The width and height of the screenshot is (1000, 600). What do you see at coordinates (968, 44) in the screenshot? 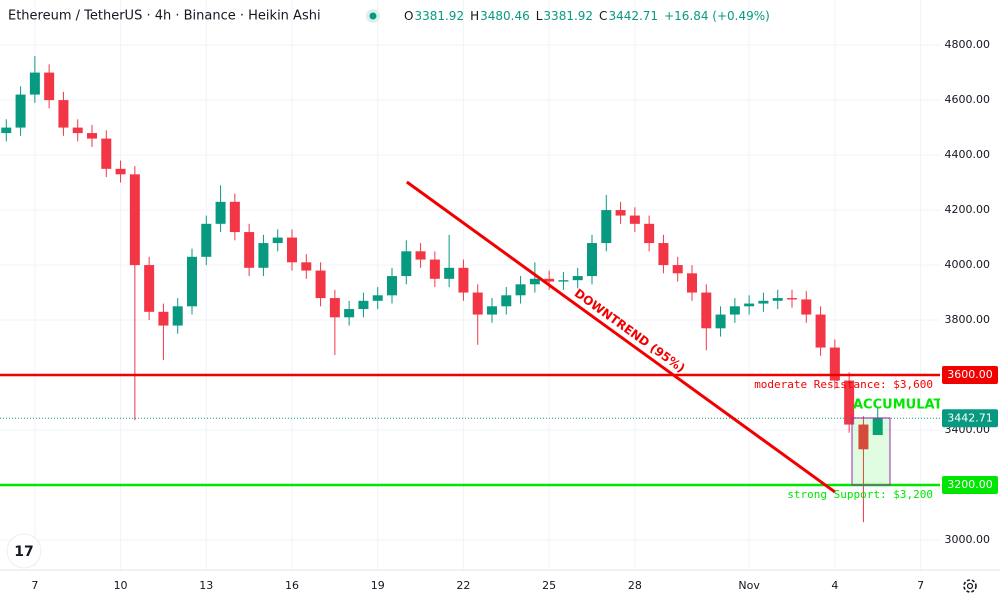
I see `y-tick-label: 4800.00` at bounding box center [968, 44].